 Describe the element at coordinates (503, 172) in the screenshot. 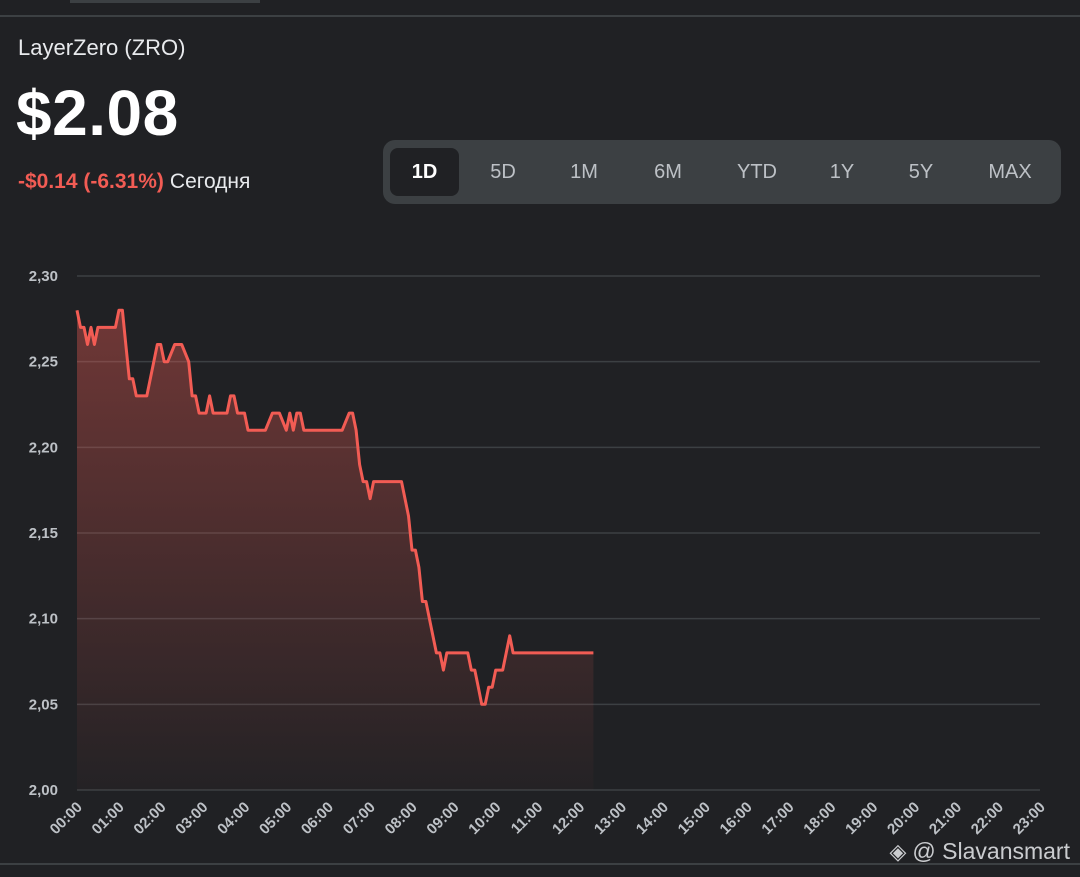

I see `range-button-5d: 5D` at that location.